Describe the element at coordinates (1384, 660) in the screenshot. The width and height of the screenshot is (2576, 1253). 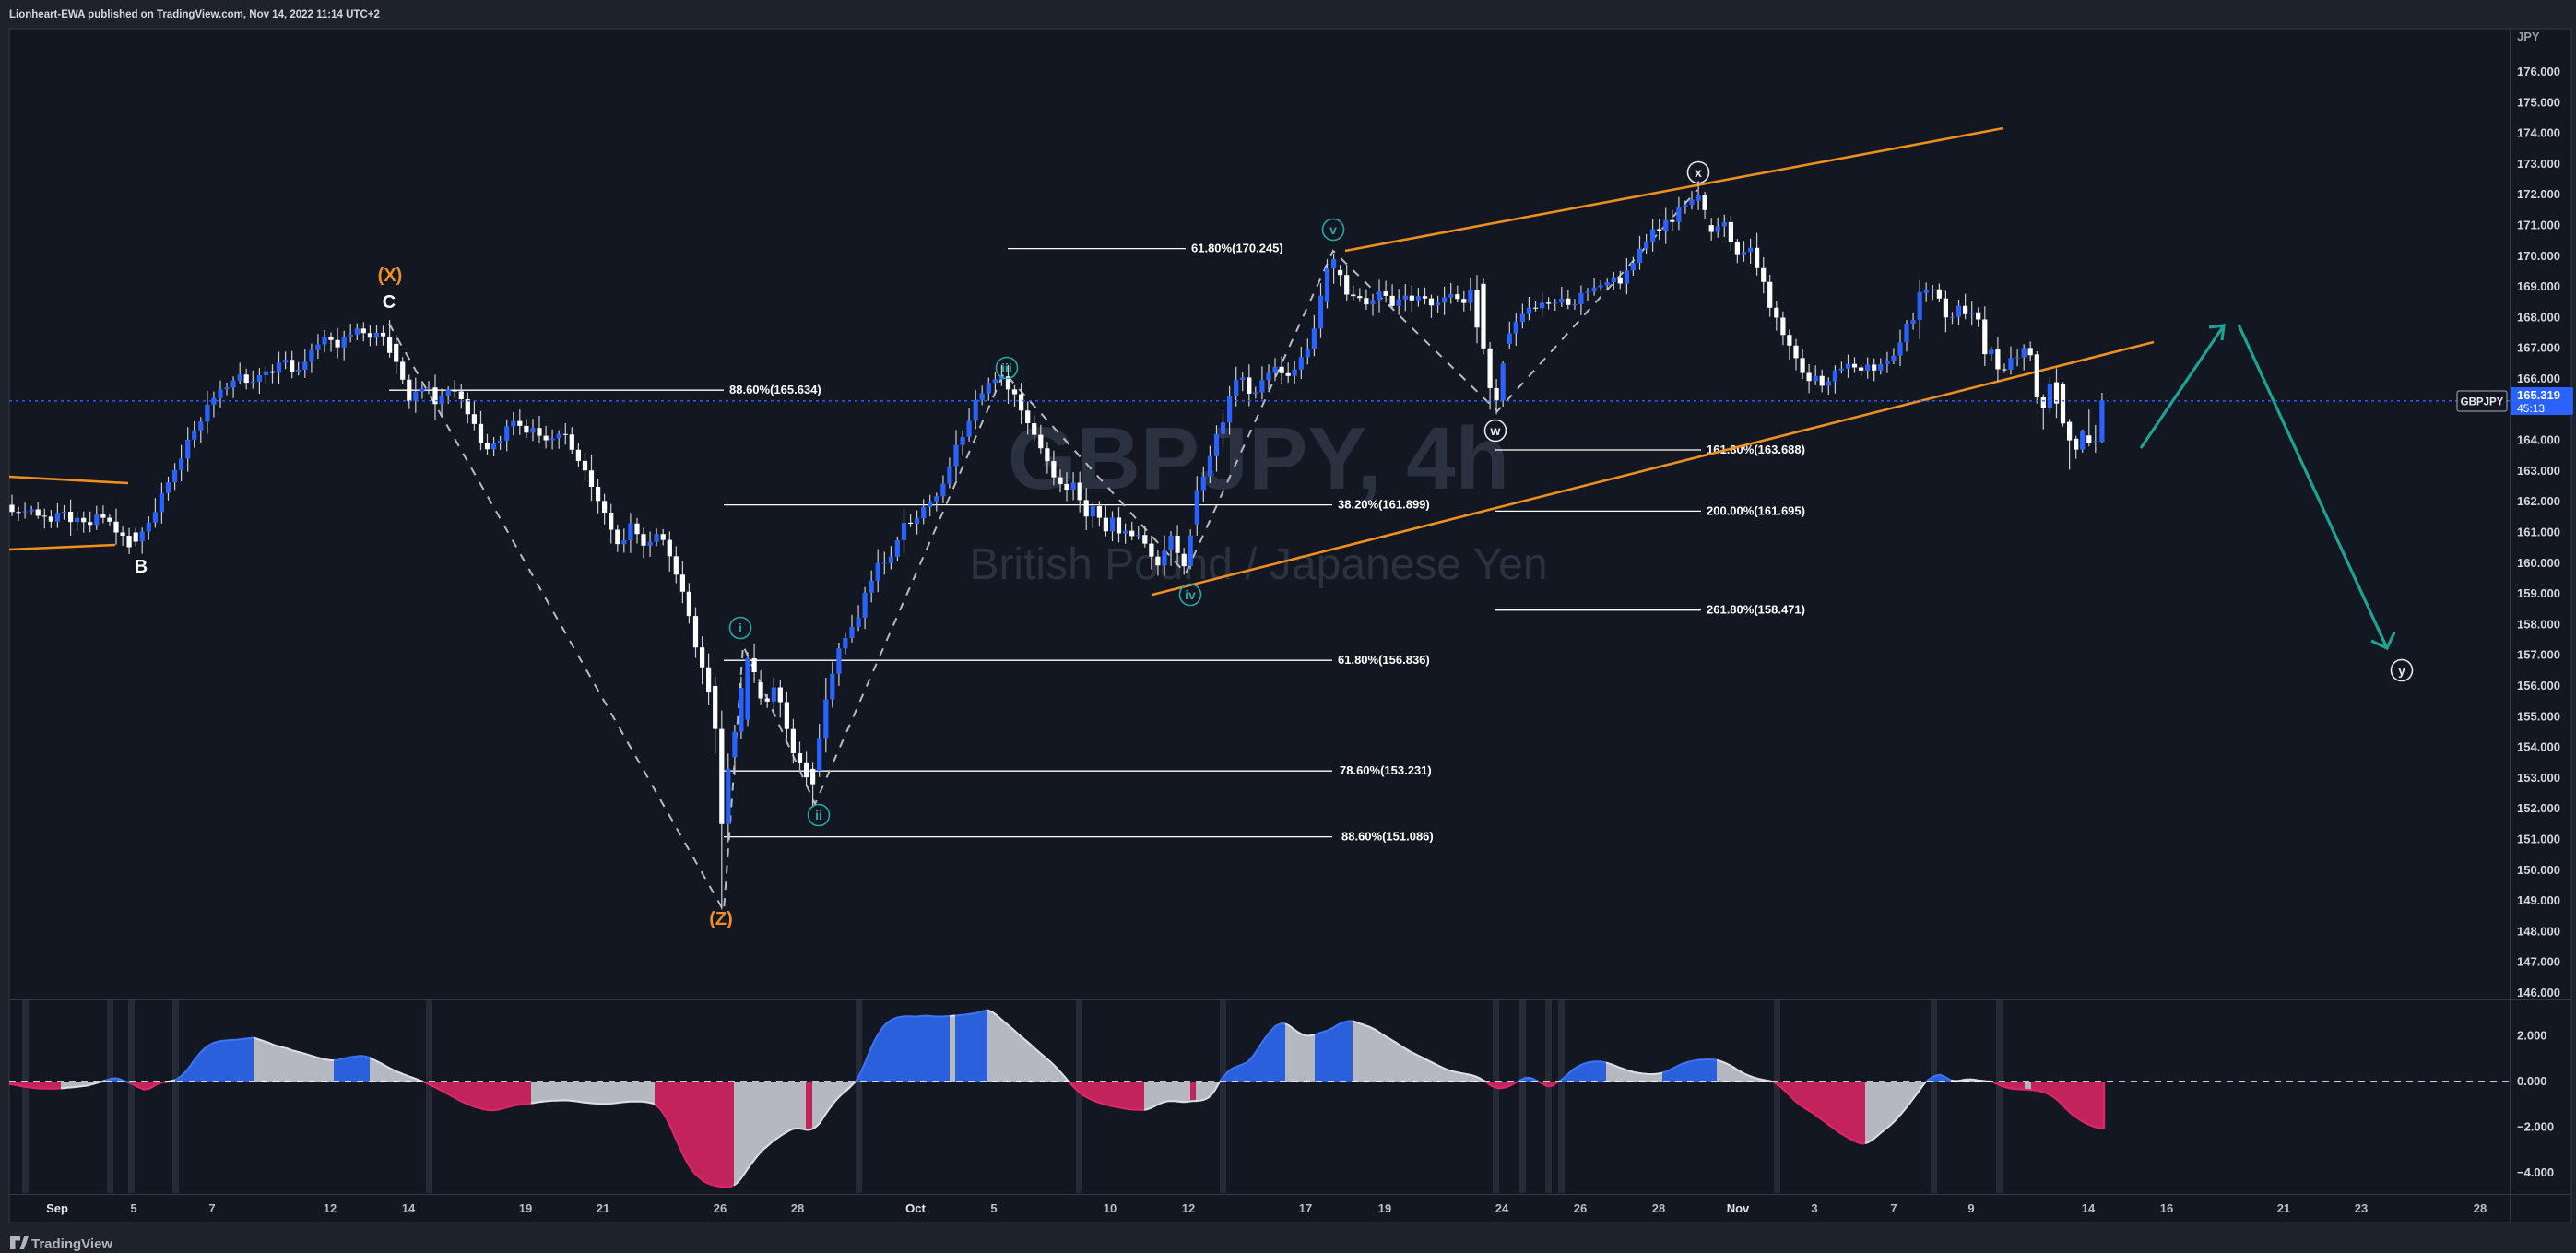
I see `svg-text: 61.80%(156.836)` at that location.